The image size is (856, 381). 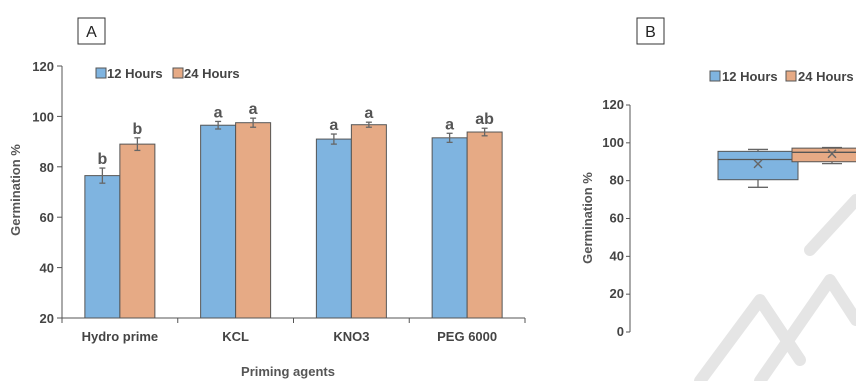 I want to click on x-axis-title-a: Priming agents, so click(x=288, y=371).